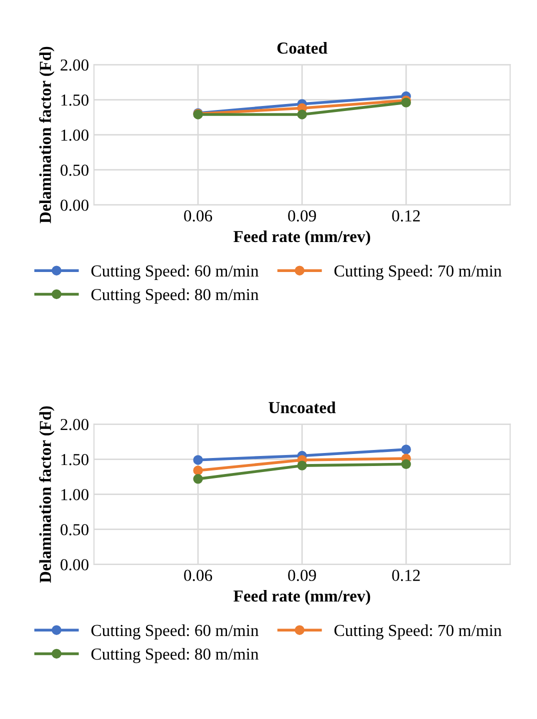  Describe the element at coordinates (302, 408) in the screenshot. I see `chart-title: Uncoated` at that location.